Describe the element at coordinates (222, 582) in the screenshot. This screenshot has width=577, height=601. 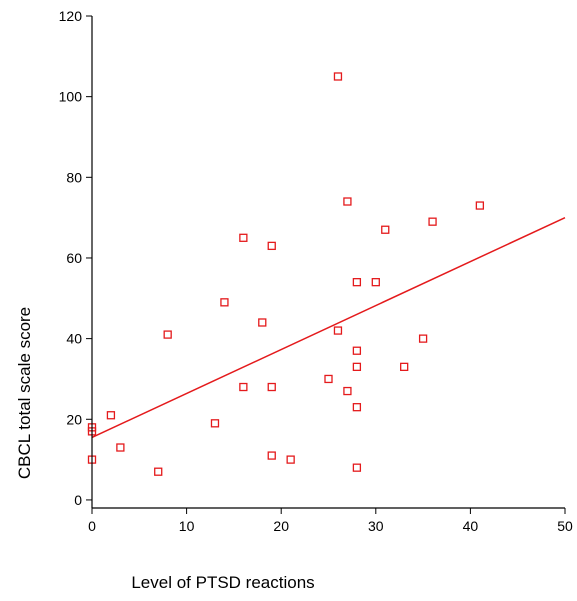
I see `x-axis-title: Level of PTSD reactions` at that location.